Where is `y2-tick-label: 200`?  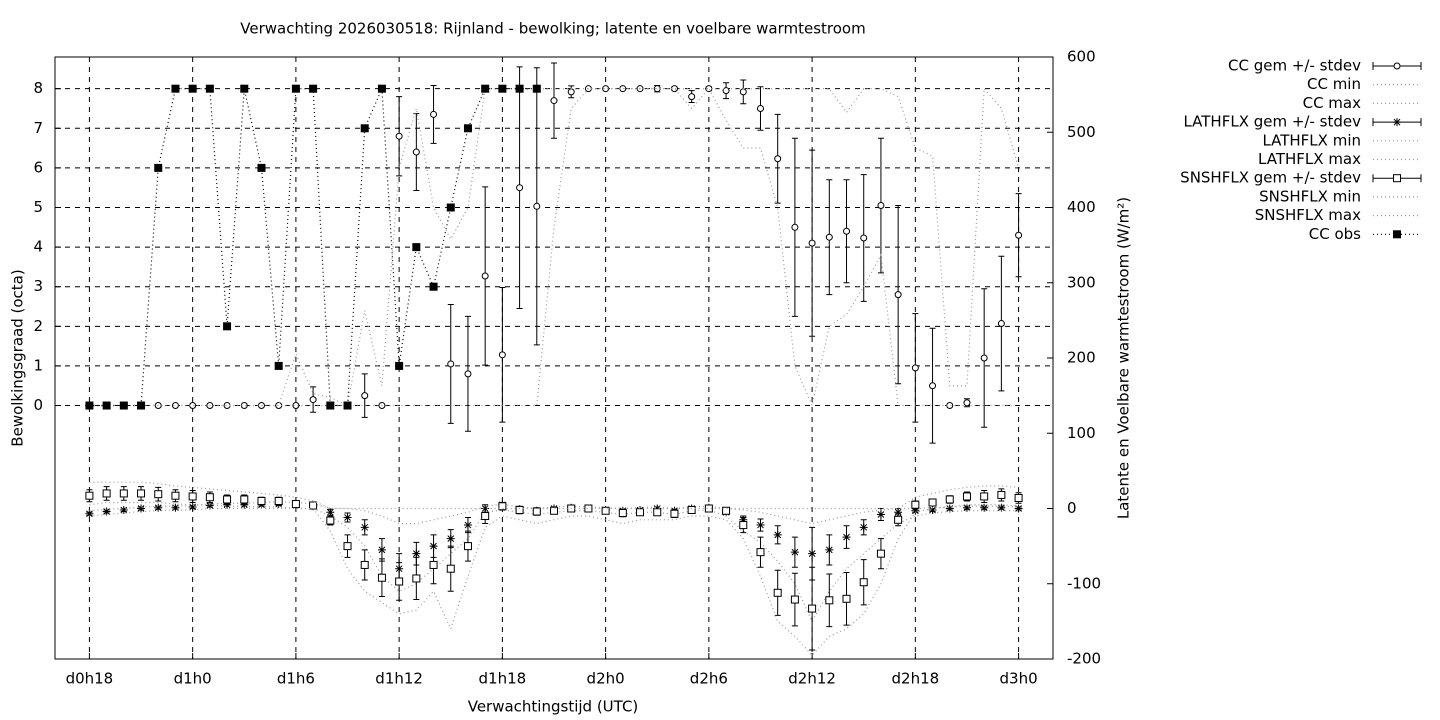 y2-tick-label: 200 is located at coordinates (1081, 358).